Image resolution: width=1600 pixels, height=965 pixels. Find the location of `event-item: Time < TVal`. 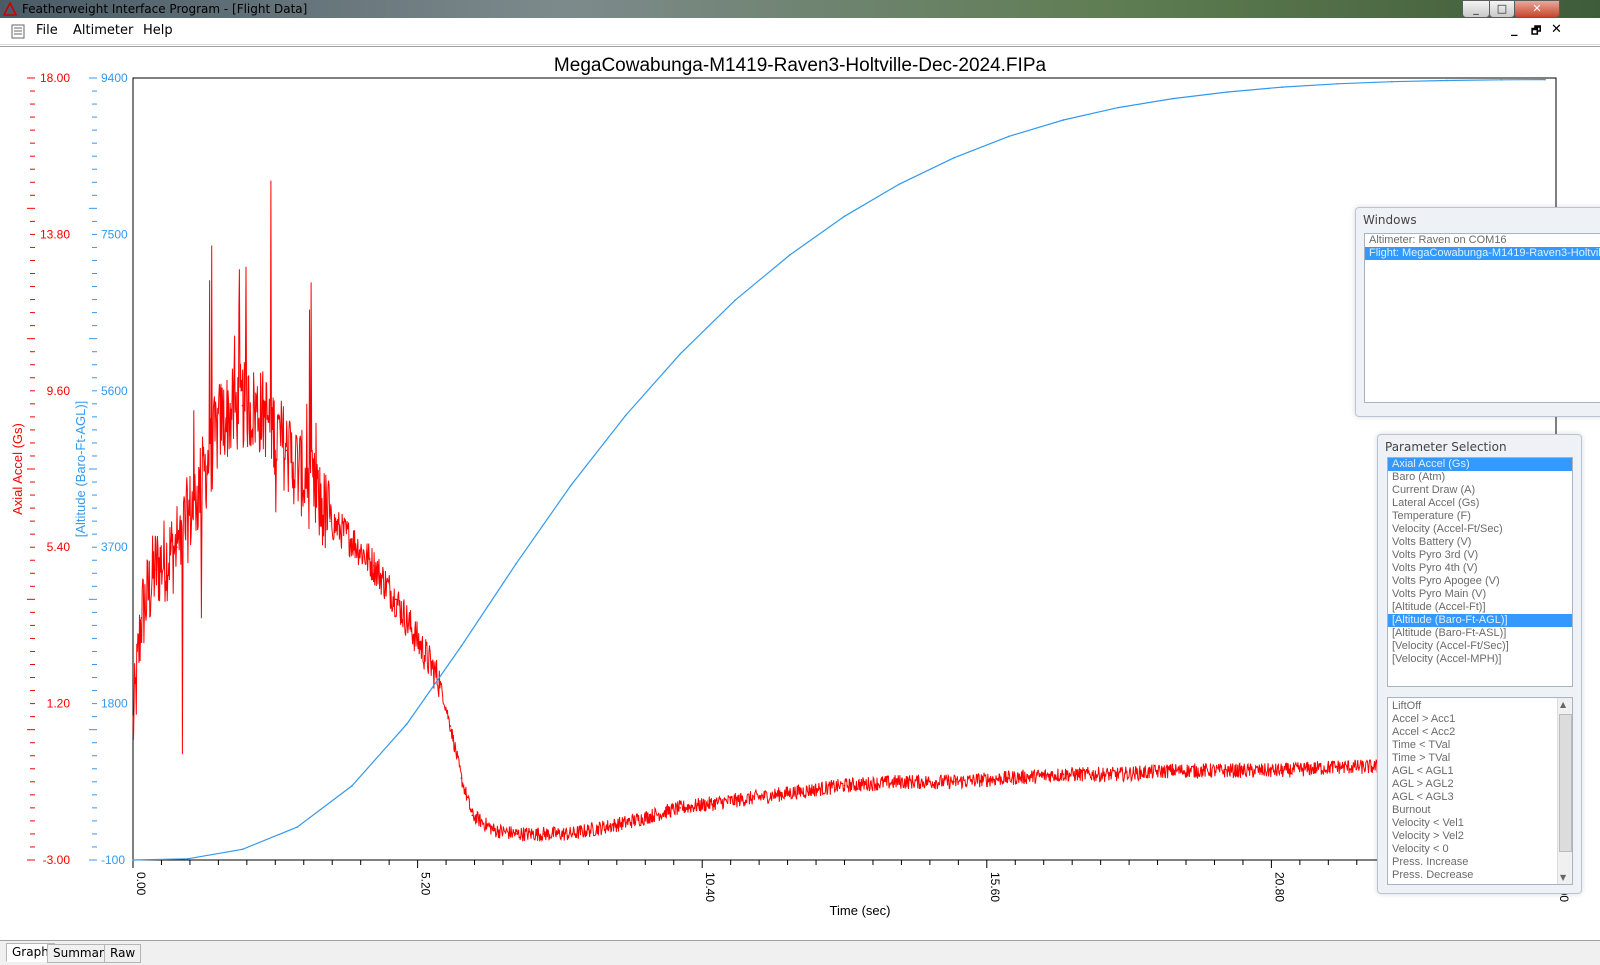

event-item: Time < TVal is located at coordinates (1421, 745).